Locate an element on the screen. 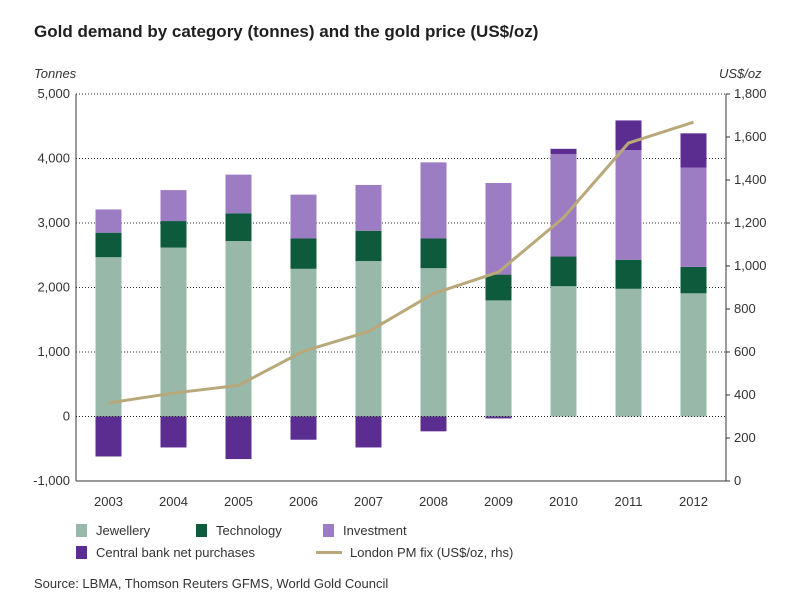  legend-item-london-pm-fix: London PM fix (US$/oz, rhs) is located at coordinates (414, 552).